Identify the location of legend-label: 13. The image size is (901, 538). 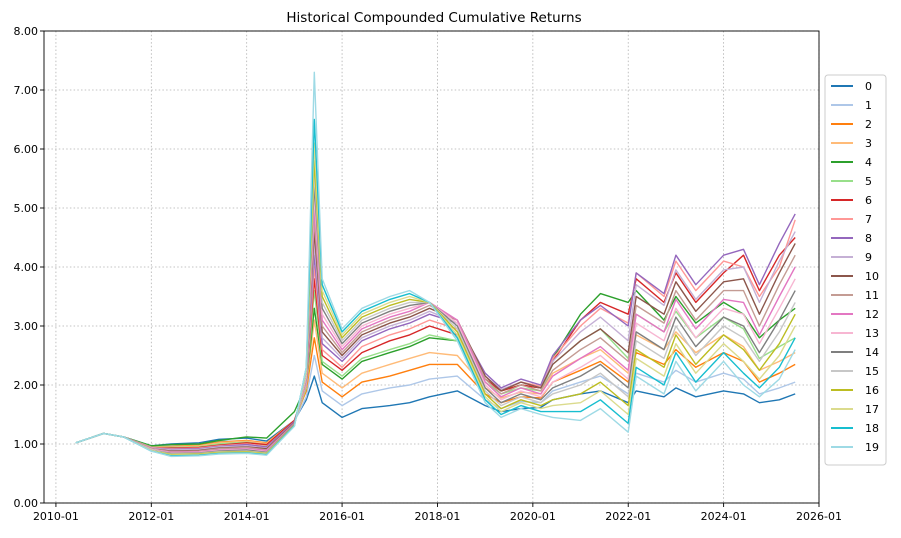
(872, 333).